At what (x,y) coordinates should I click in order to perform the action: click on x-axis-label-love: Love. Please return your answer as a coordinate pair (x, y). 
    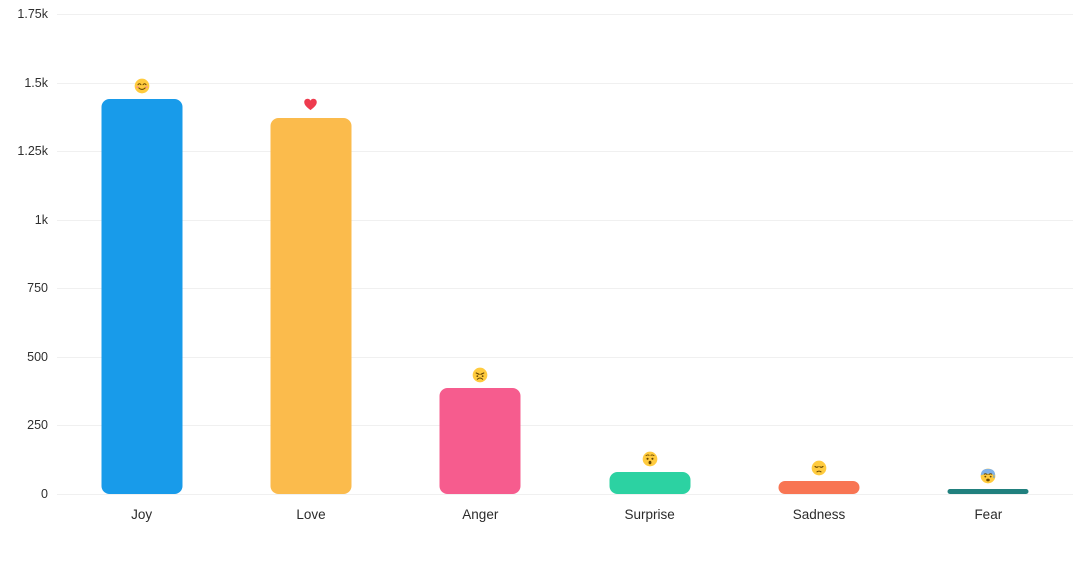
    Looking at the image, I should click on (311, 514).